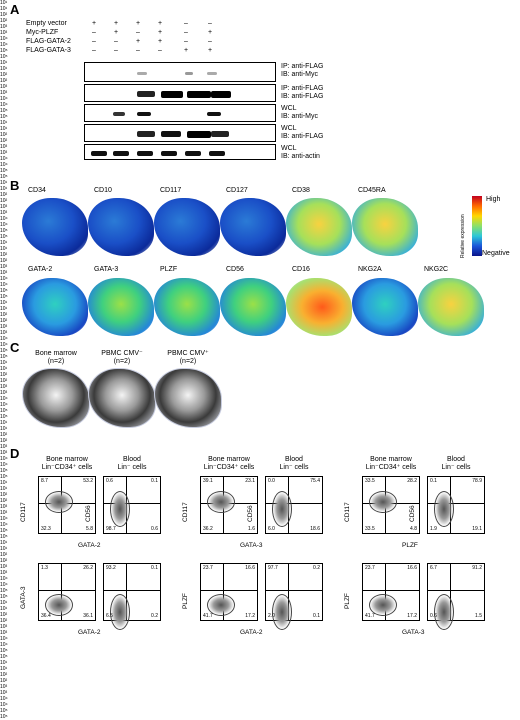 This screenshot has height=720, width=520. What do you see at coordinates (463, 236) in the screenshot?
I see `legend-title: Relative expression` at bounding box center [463, 236].